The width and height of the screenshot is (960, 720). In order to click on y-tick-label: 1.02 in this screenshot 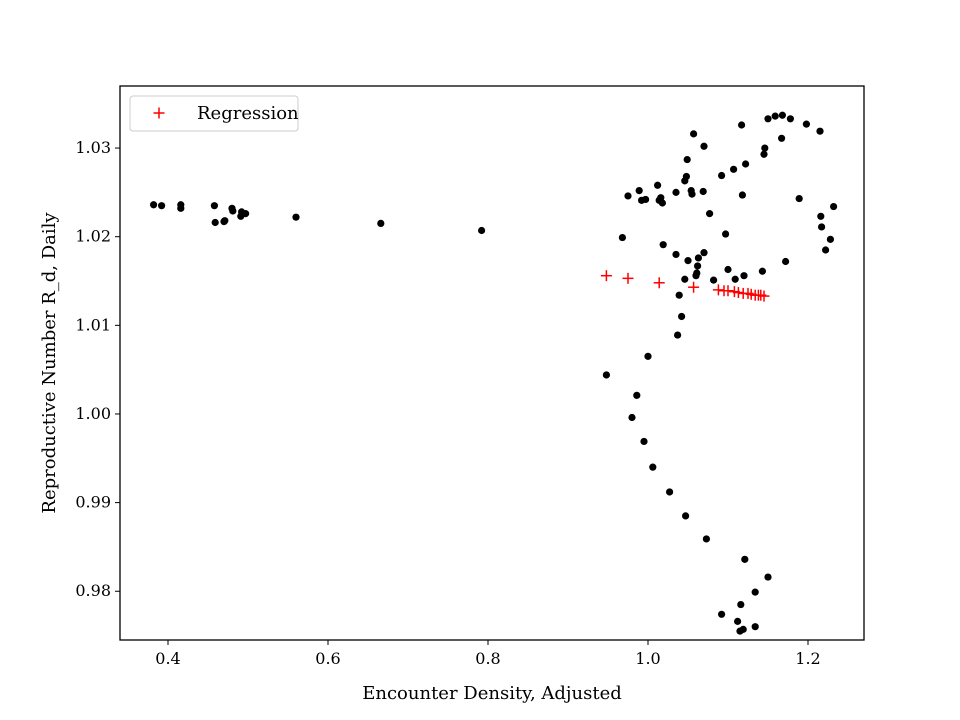, I will do `click(93, 236)`.